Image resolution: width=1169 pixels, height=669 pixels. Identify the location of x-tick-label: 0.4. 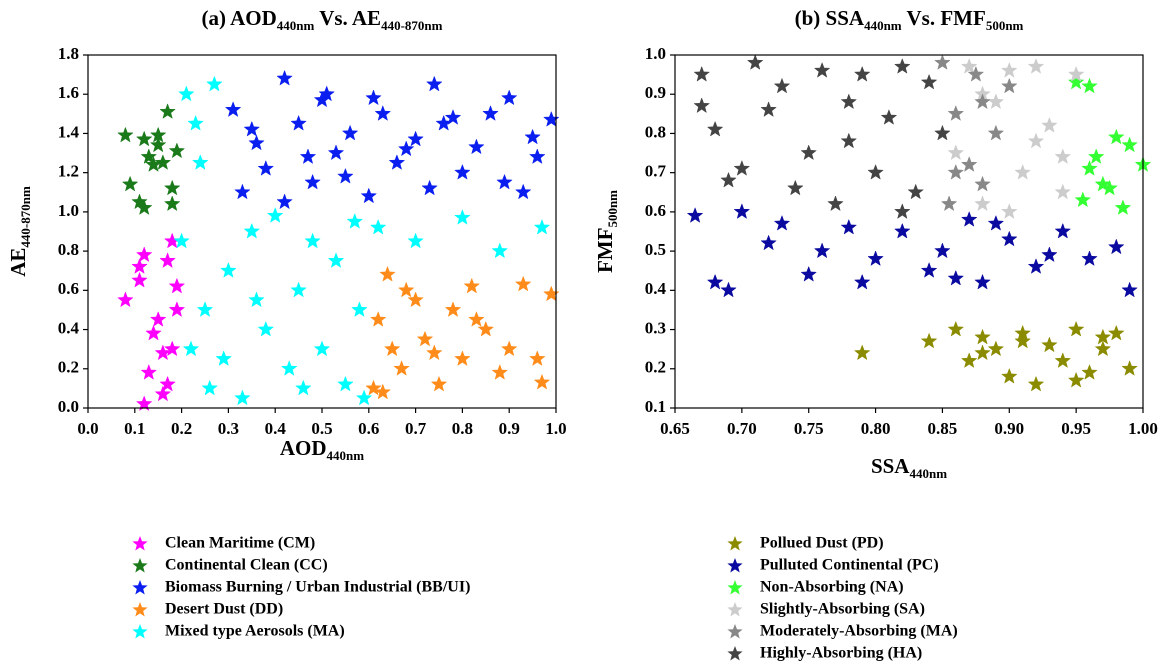
(276, 428).